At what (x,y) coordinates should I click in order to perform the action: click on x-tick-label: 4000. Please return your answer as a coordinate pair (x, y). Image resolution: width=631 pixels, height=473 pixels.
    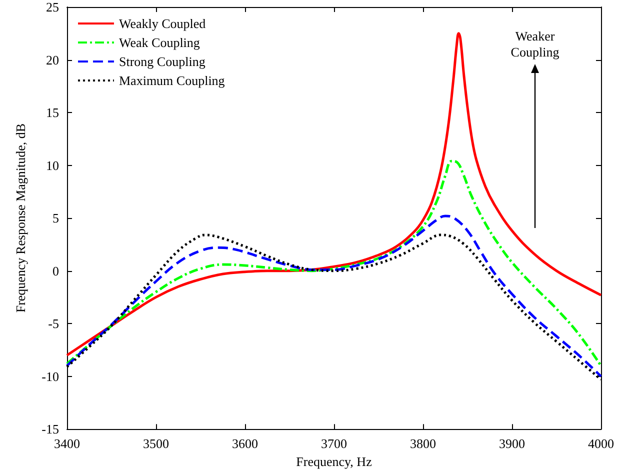
    Looking at the image, I should click on (601, 444).